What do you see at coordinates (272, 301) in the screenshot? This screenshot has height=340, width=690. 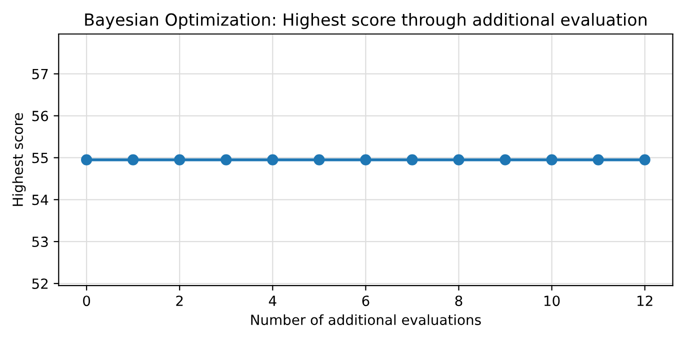 I see `x-tick-label: 4` at bounding box center [272, 301].